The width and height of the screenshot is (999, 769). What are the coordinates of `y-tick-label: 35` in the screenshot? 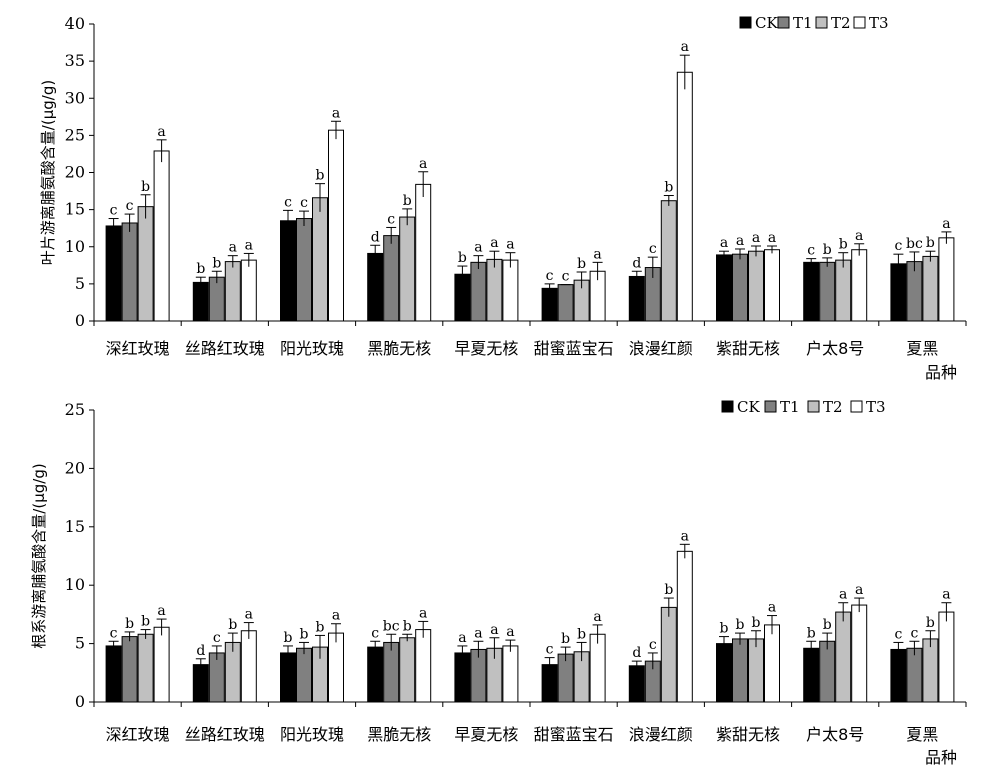 It's located at (75, 60).